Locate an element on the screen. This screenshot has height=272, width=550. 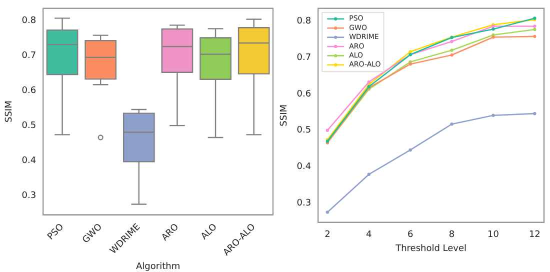
x-tick-label: 6 is located at coordinates (410, 235).